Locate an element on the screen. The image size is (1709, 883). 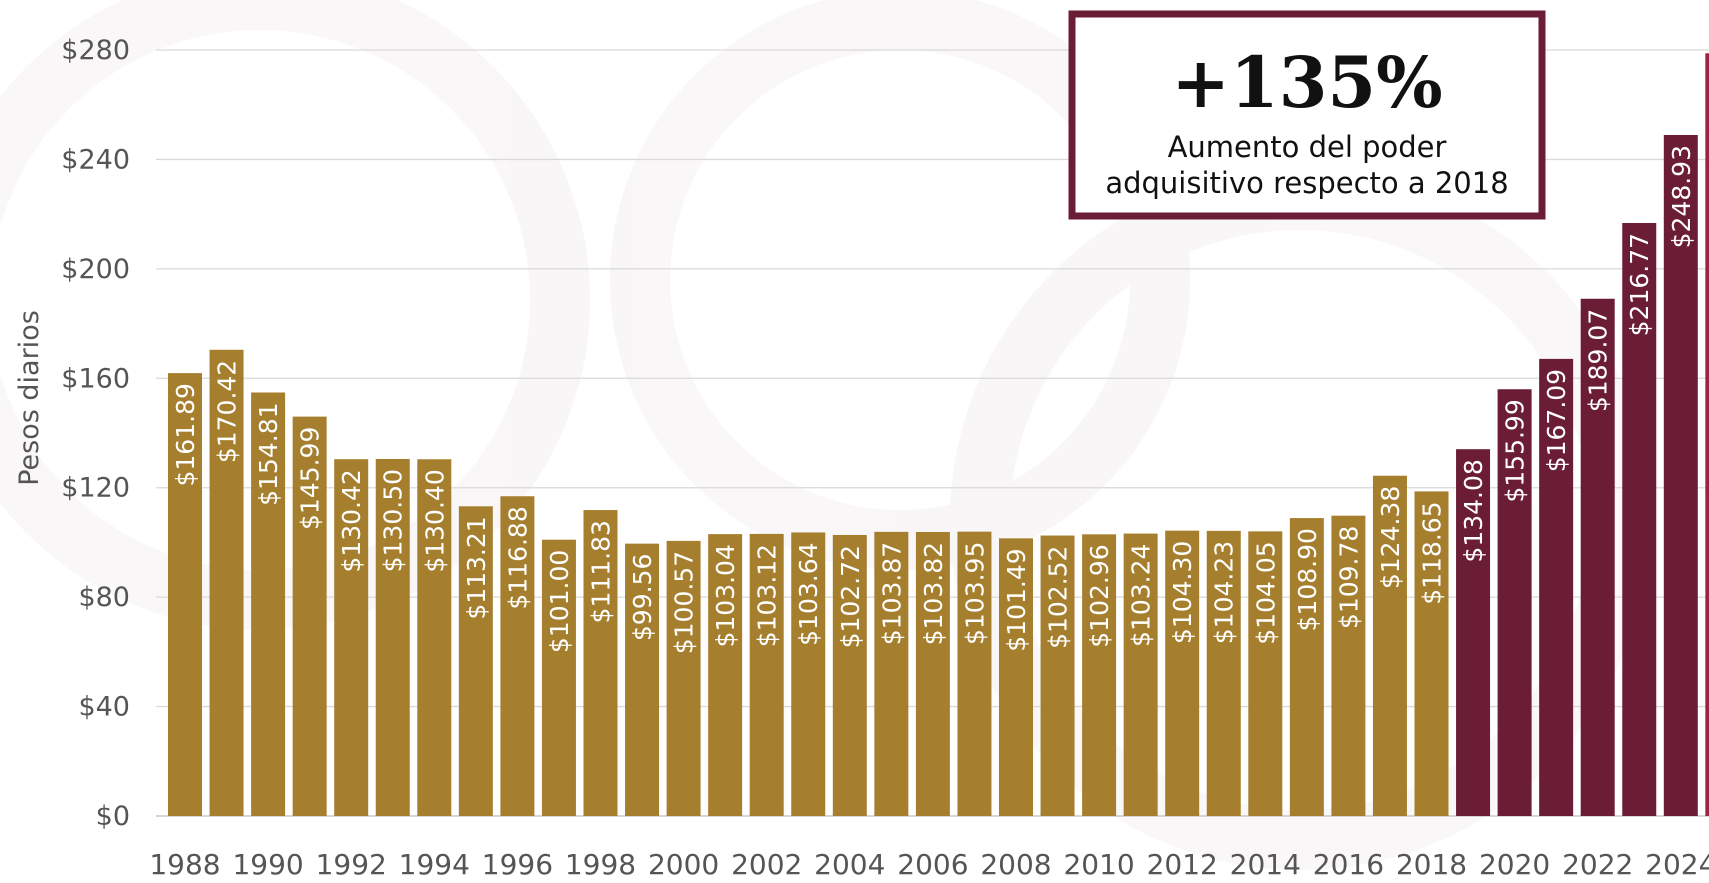
bar-value-label: $104.23 is located at coordinates (1224, 592).